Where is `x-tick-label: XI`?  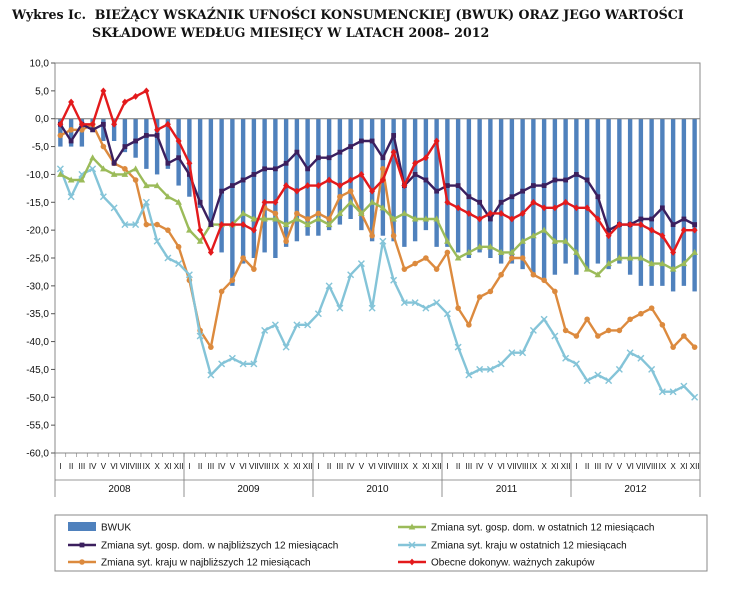
x-tick-label: XI is located at coordinates (297, 466).